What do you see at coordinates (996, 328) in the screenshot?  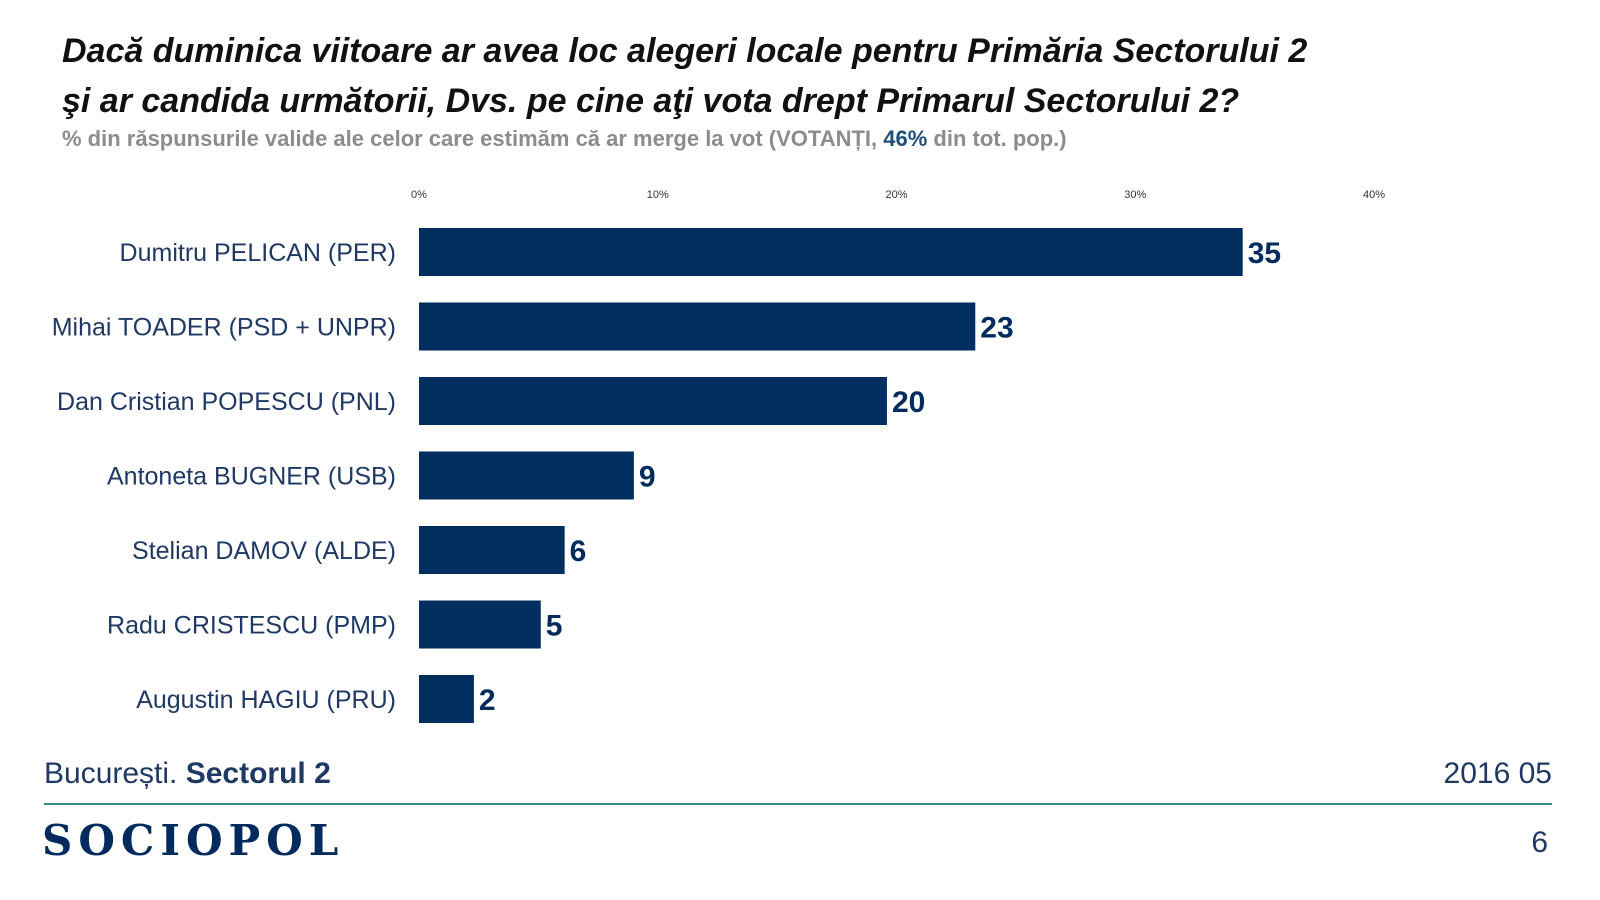 I see `data-label: 23` at bounding box center [996, 328].